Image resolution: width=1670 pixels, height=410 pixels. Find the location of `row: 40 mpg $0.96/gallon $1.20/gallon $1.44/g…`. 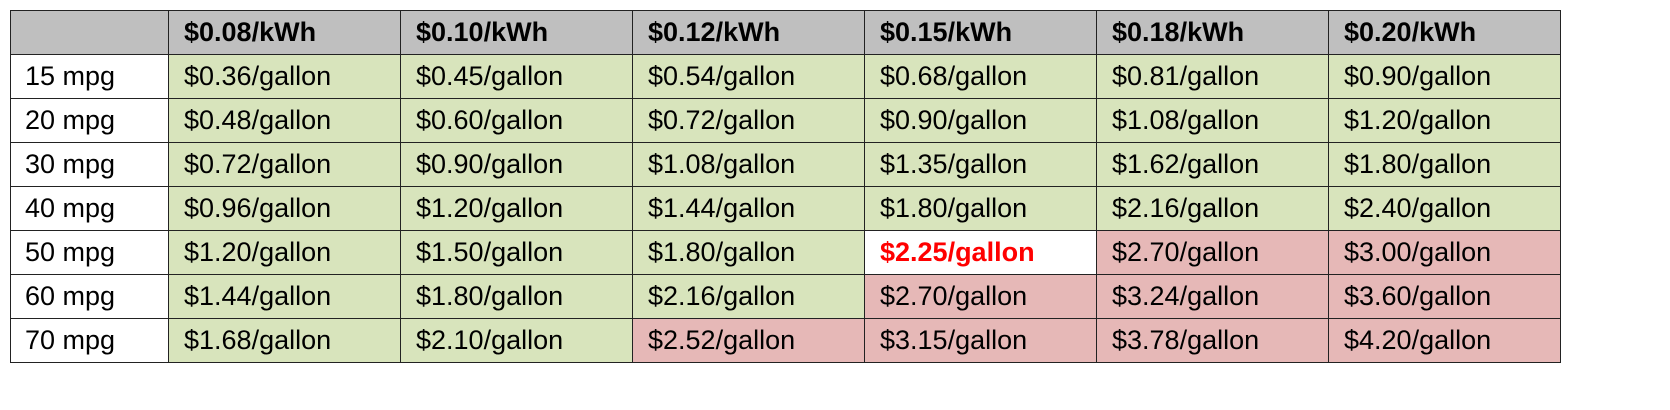

row: 40 mpg $0.96/gallon $1.20/gallon $1.44/g… is located at coordinates (785, 208).